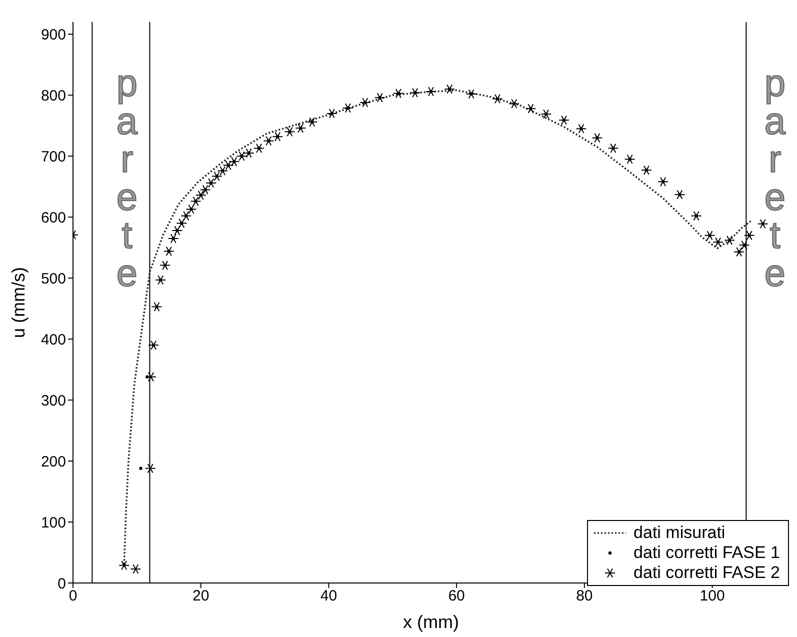 This screenshot has width=797, height=637. Describe the element at coordinates (712, 596) in the screenshot. I see `x-tick-label: 100` at that location.